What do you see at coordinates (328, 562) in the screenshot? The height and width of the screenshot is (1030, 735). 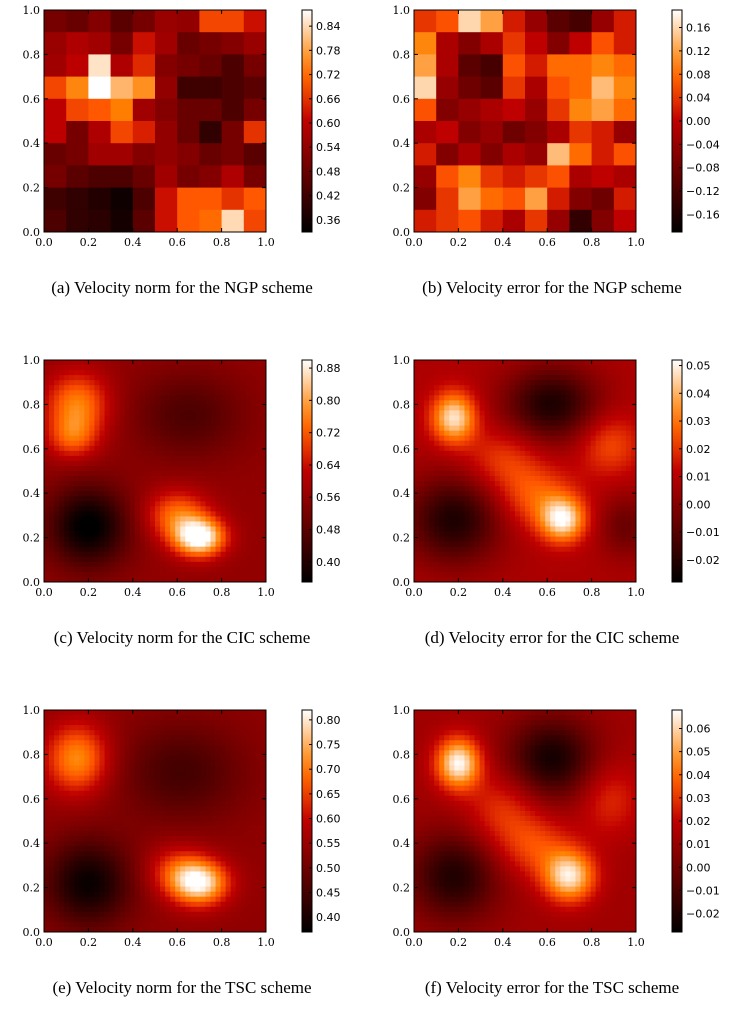 I see `colorbar-tick-label: 0.40` at bounding box center [328, 562].